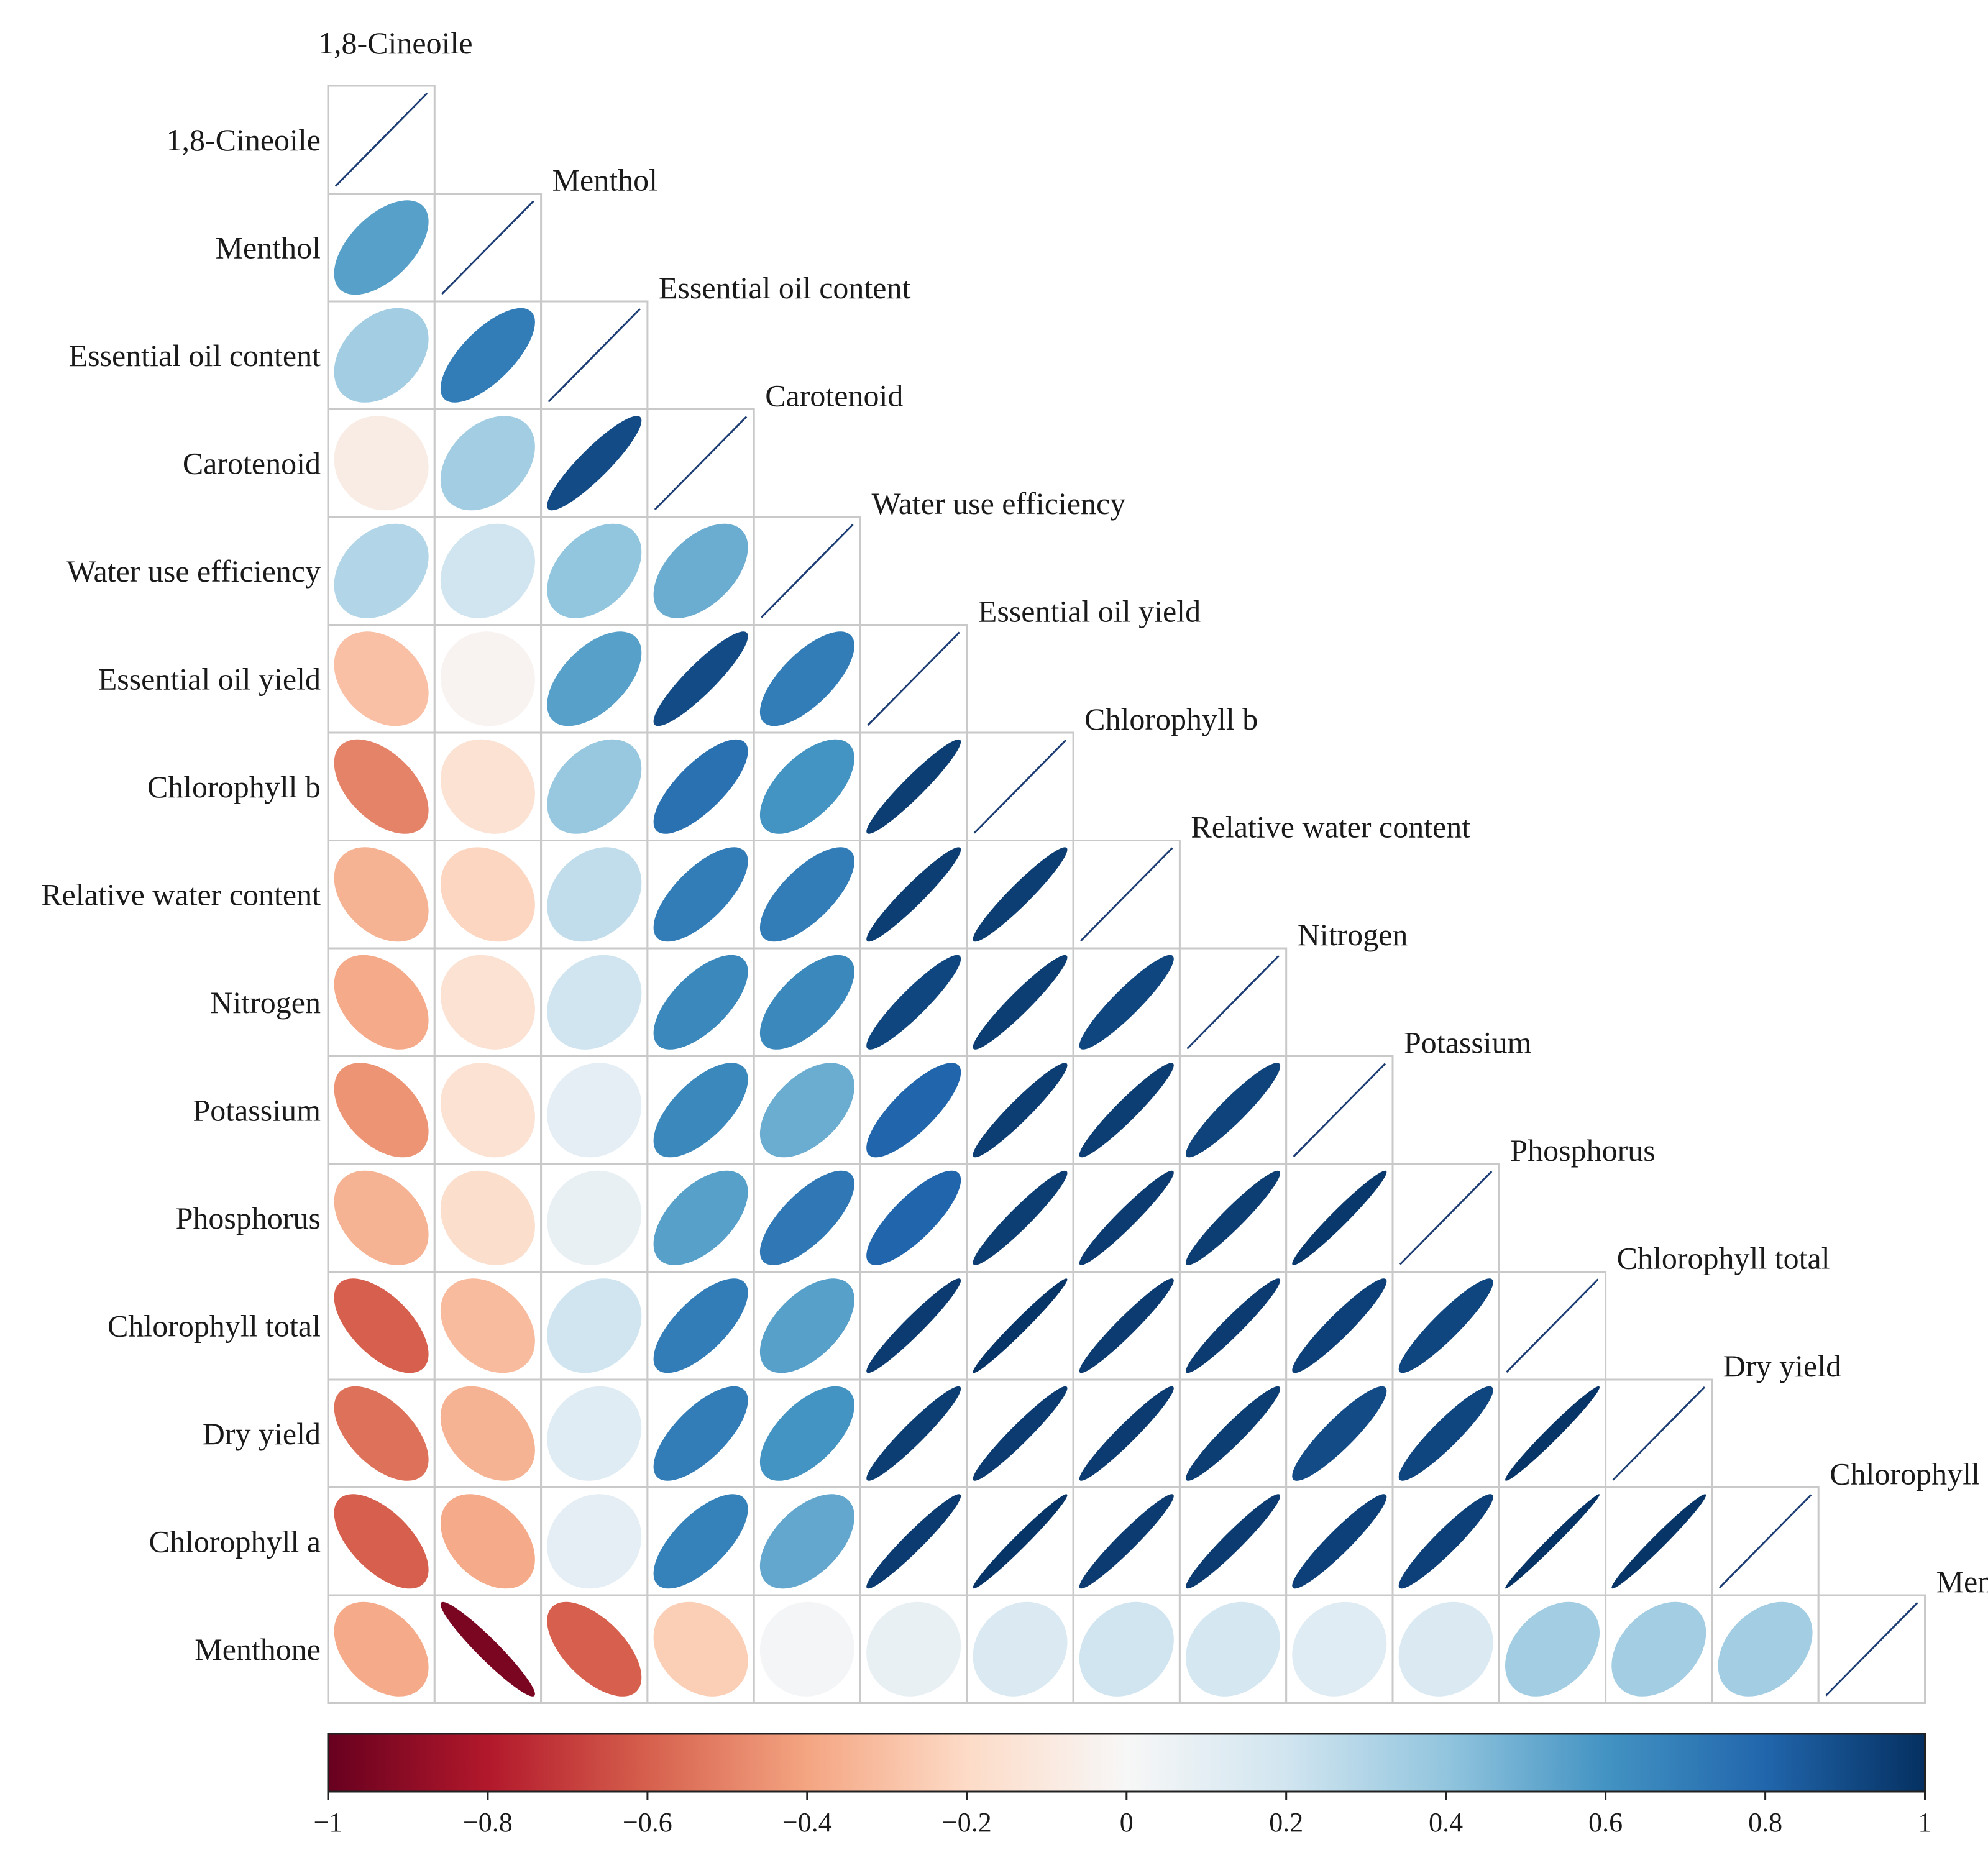 This screenshot has width=1988, height=1855. What do you see at coordinates (1765, 1822) in the screenshot?
I see `colorbar-tick-label: 0.8` at bounding box center [1765, 1822].